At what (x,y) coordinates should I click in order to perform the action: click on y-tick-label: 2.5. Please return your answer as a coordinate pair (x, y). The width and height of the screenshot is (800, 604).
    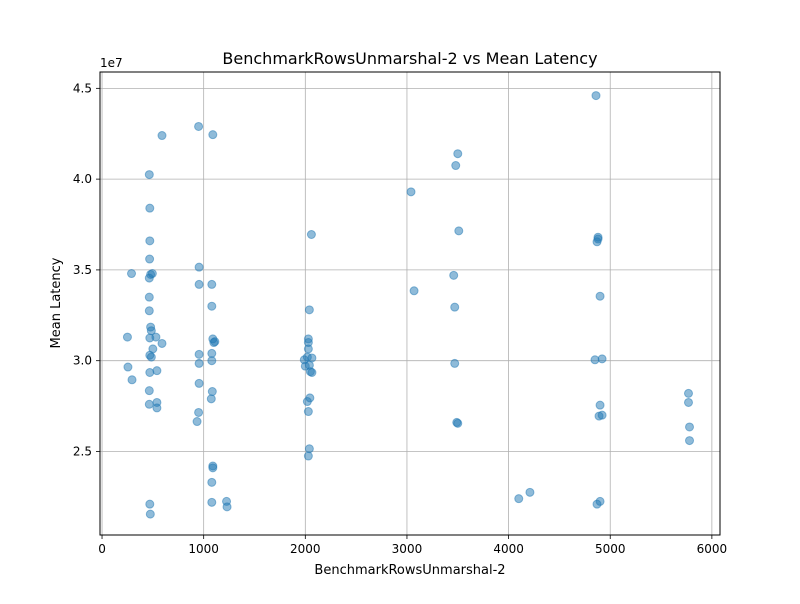
    Looking at the image, I should click on (82, 451).